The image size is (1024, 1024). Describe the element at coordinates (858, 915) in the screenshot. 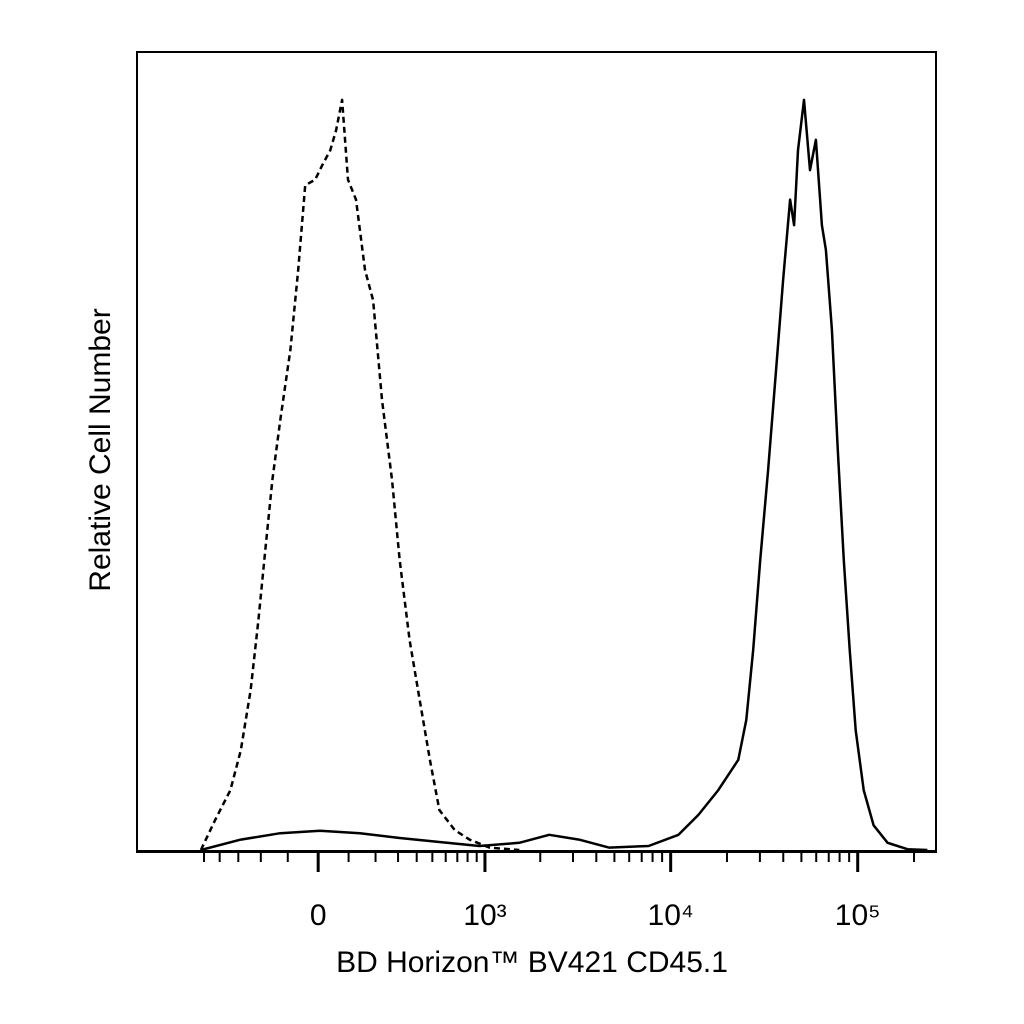

I see `x-tick-label: 10⁵` at that location.